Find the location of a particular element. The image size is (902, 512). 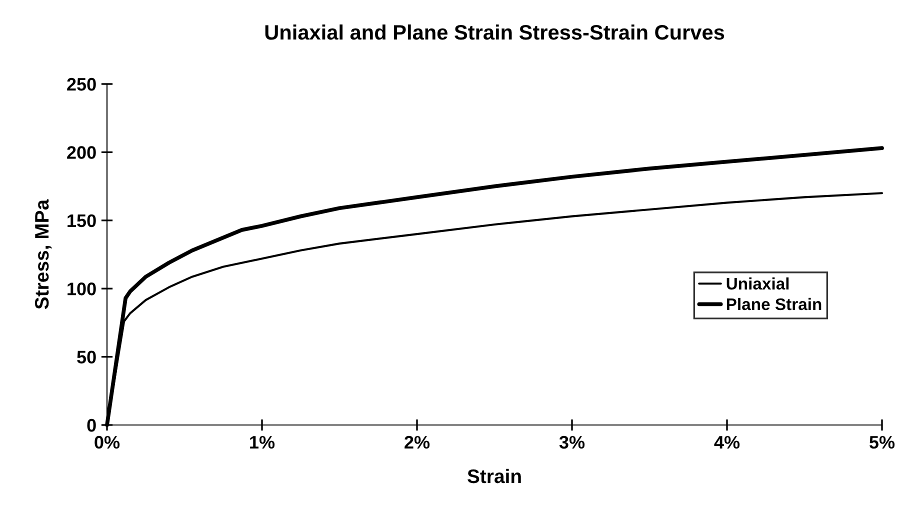

y-tick-label: 150 is located at coordinates (82, 221).